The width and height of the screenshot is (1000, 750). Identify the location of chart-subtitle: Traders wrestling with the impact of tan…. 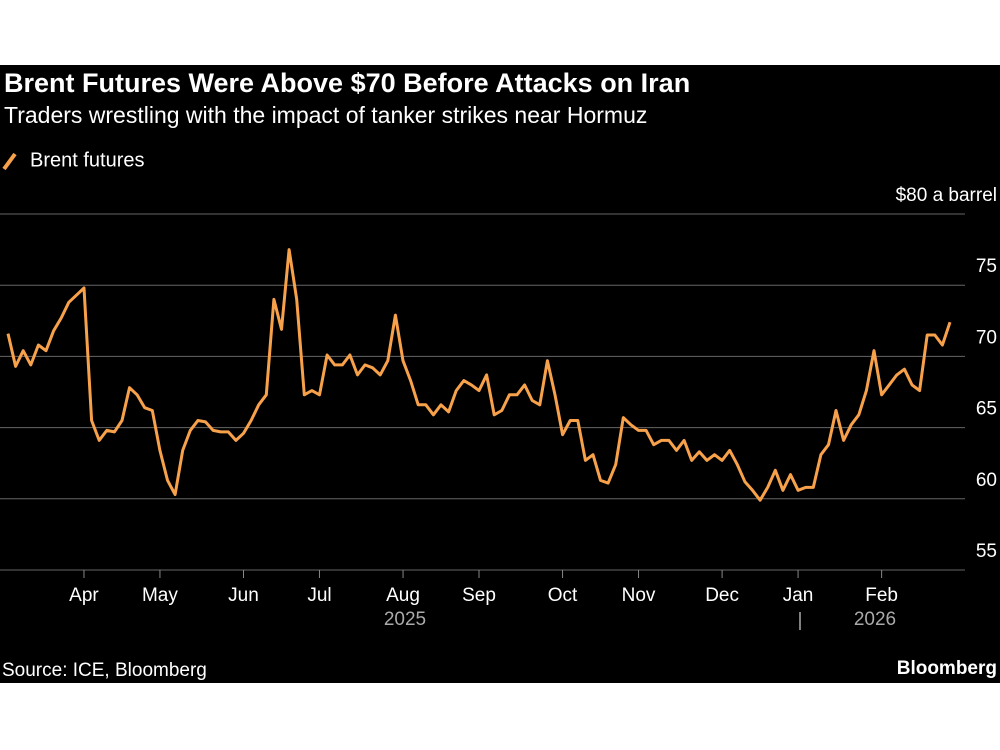
(325, 115).